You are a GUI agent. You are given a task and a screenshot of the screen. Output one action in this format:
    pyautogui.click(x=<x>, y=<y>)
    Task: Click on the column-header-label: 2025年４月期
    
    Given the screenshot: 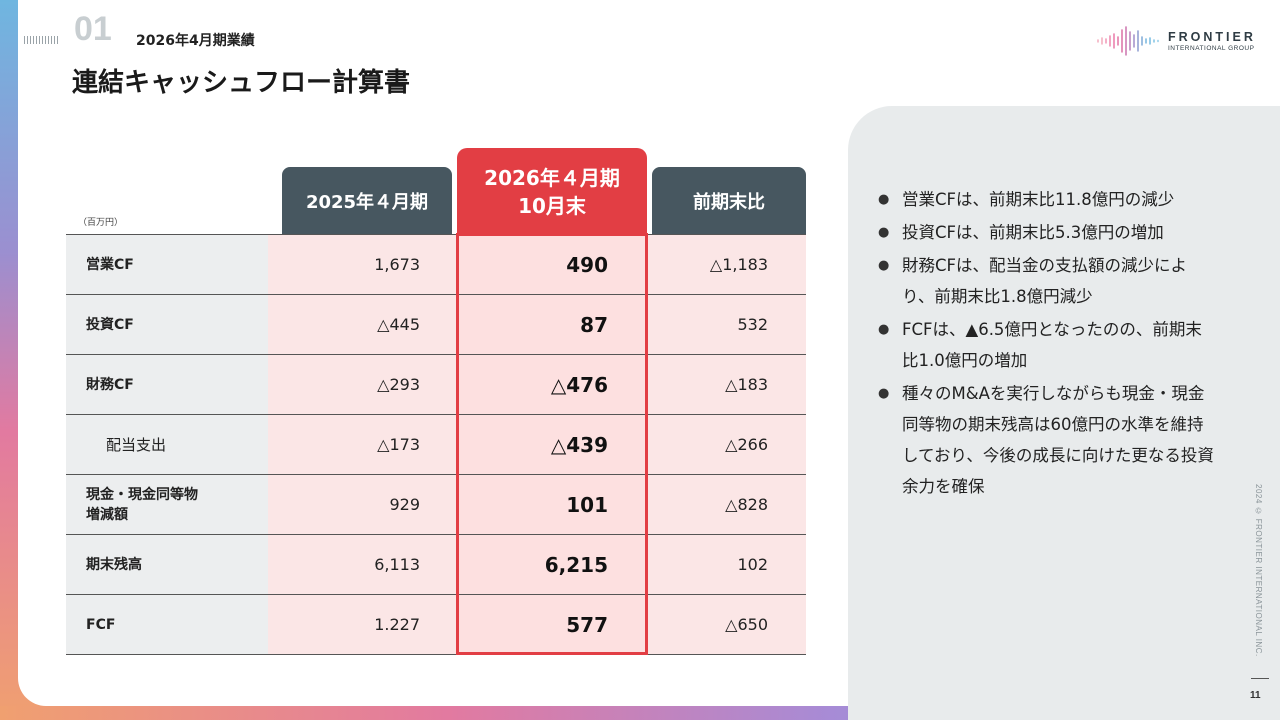 What is the action you would take?
    pyautogui.click(x=367, y=202)
    